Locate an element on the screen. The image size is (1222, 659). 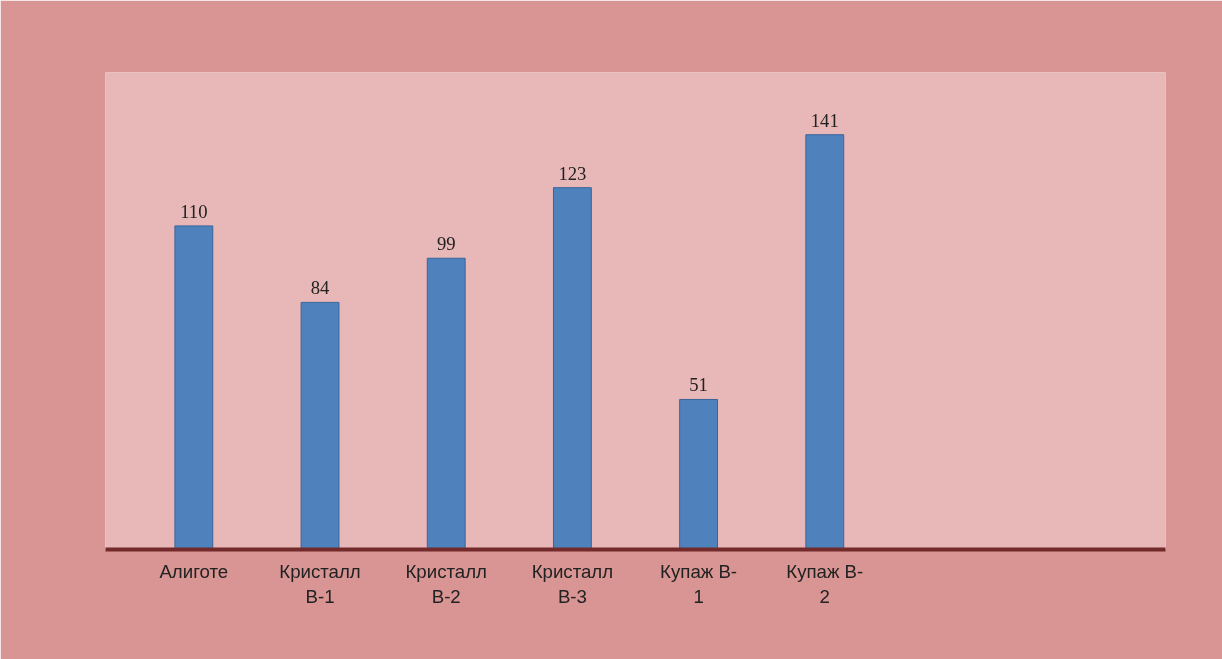
data-label: 51 is located at coordinates (698, 385).